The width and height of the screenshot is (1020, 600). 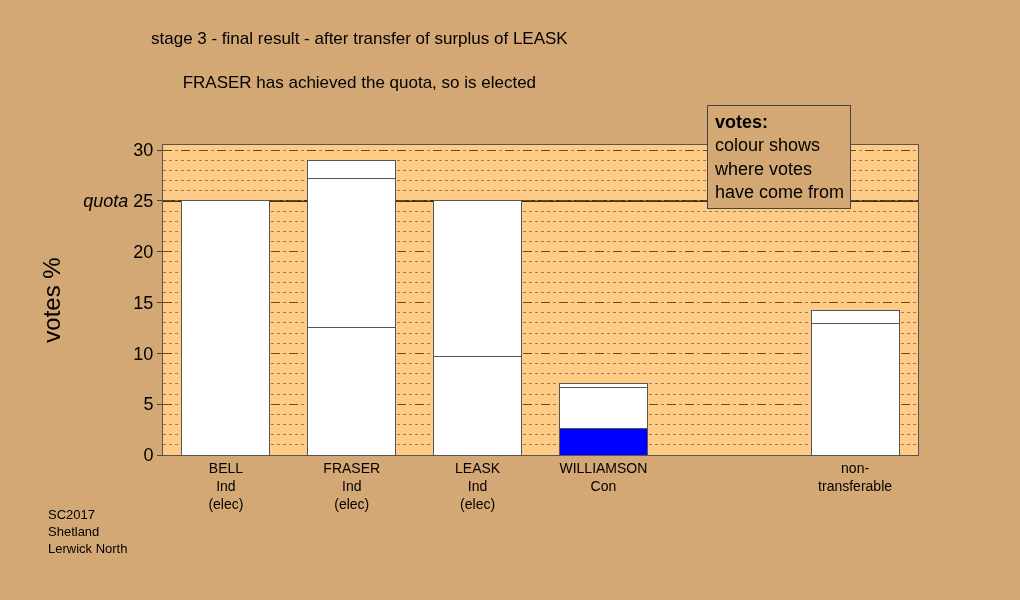 I want to click on x-tick-label: WILLIAMSON Con, so click(x=603, y=476).